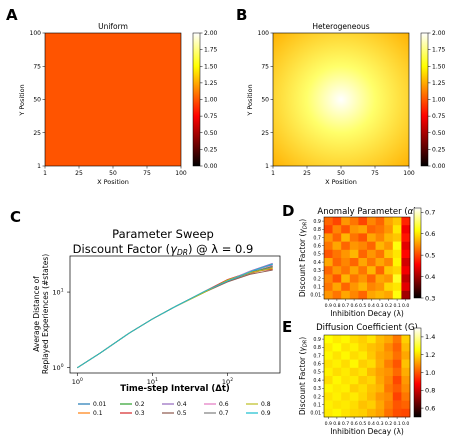  Describe the element at coordinates (367, 328) in the screenshot. I see `panel-e-title: Diffusion Coefficient (G)` at that location.